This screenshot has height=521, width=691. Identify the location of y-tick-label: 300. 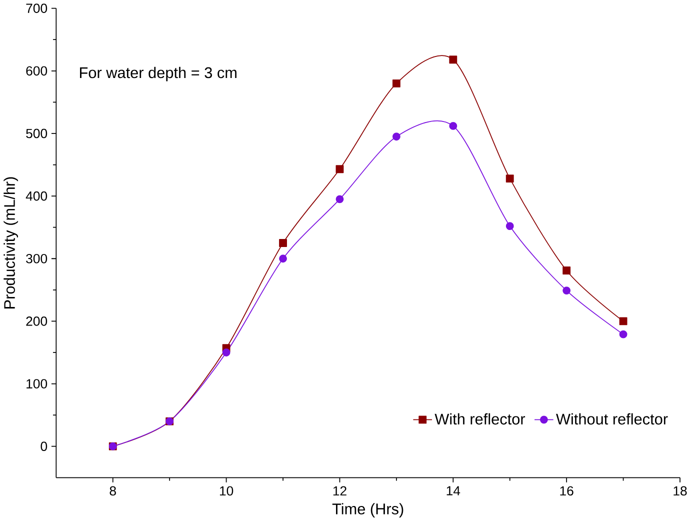
(37, 259).